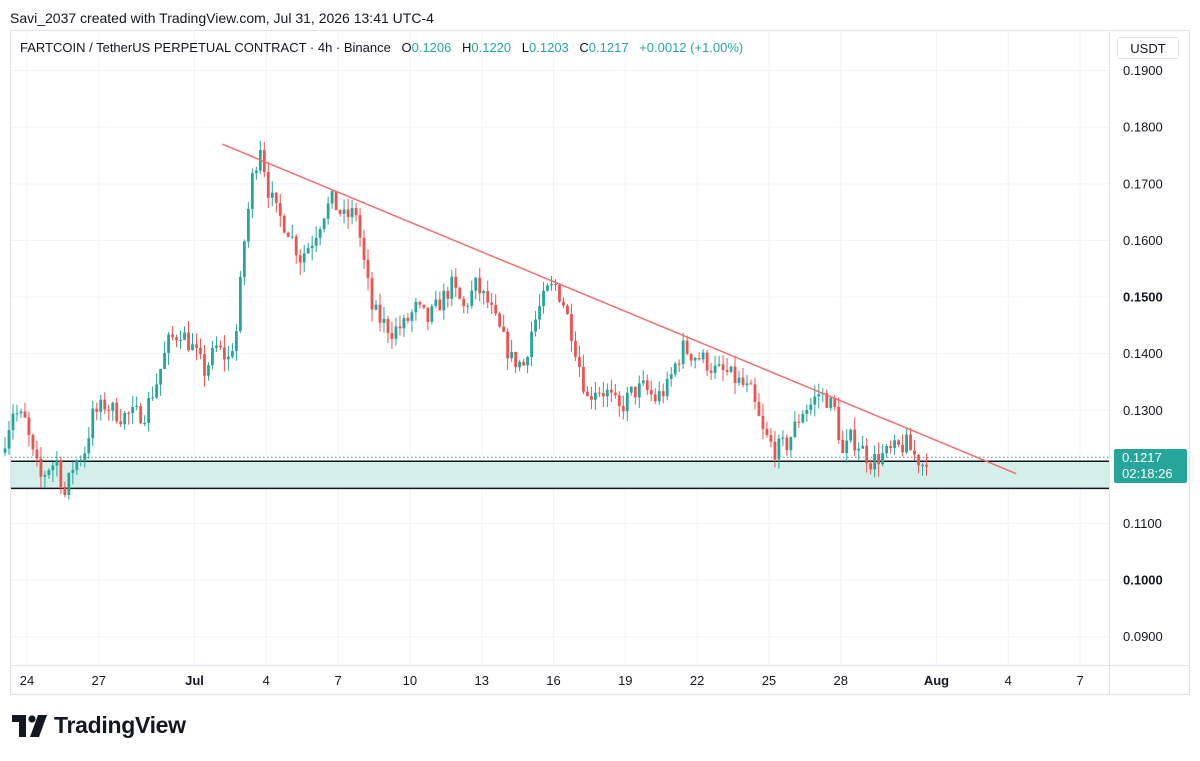 This screenshot has width=1200, height=761. What do you see at coordinates (1147, 473) in the screenshot?
I see `bar-countdown: 02:18:26` at bounding box center [1147, 473].